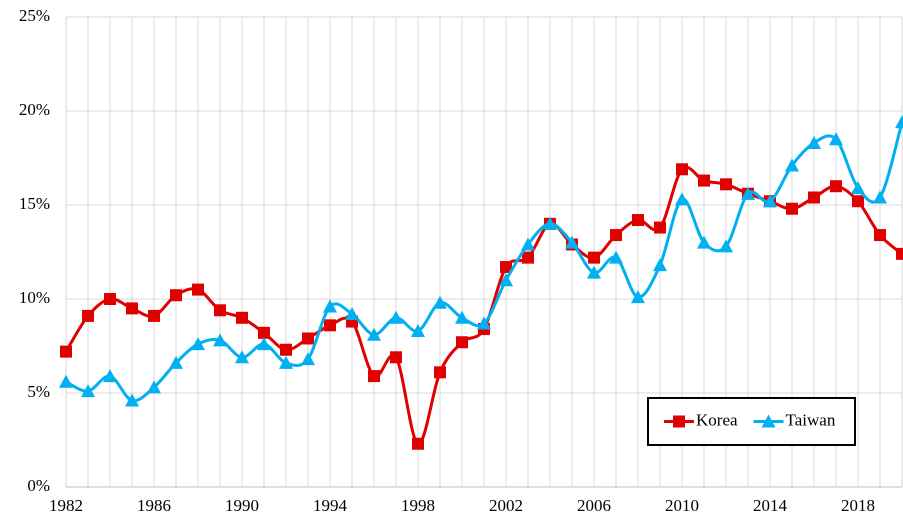  Describe the element at coordinates (34, 203) in the screenshot. I see `y-tick-label: 15%` at that location.